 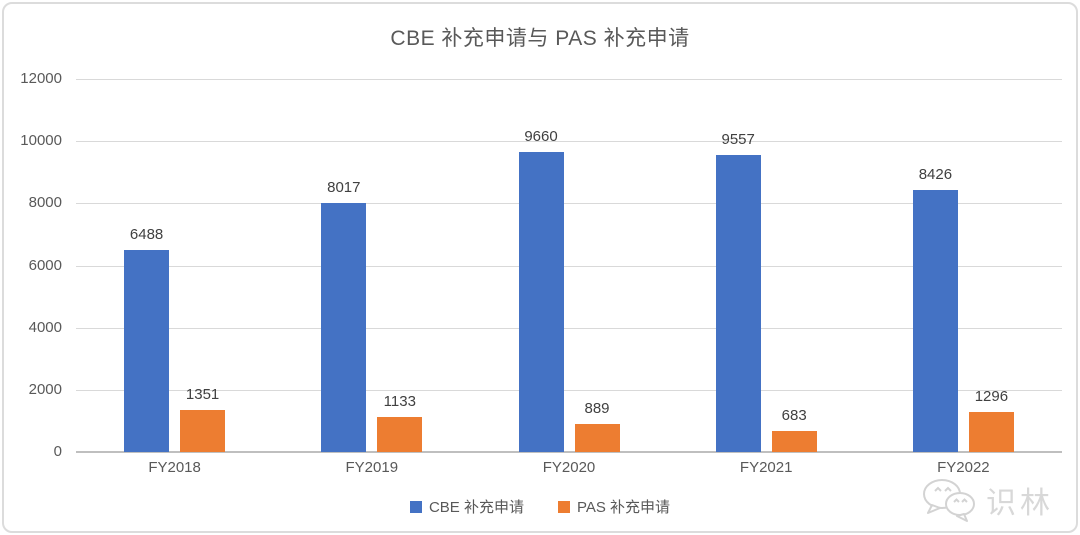 I want to click on bar-value-label: 8017, so click(x=344, y=187).